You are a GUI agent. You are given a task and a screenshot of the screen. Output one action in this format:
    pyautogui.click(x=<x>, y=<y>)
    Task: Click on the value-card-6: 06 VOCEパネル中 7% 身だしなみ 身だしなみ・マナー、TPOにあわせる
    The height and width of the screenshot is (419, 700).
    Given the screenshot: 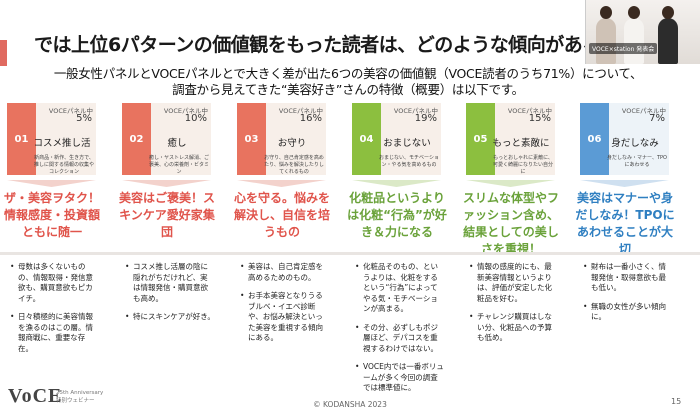 What is the action you would take?
    pyautogui.click(x=624, y=139)
    